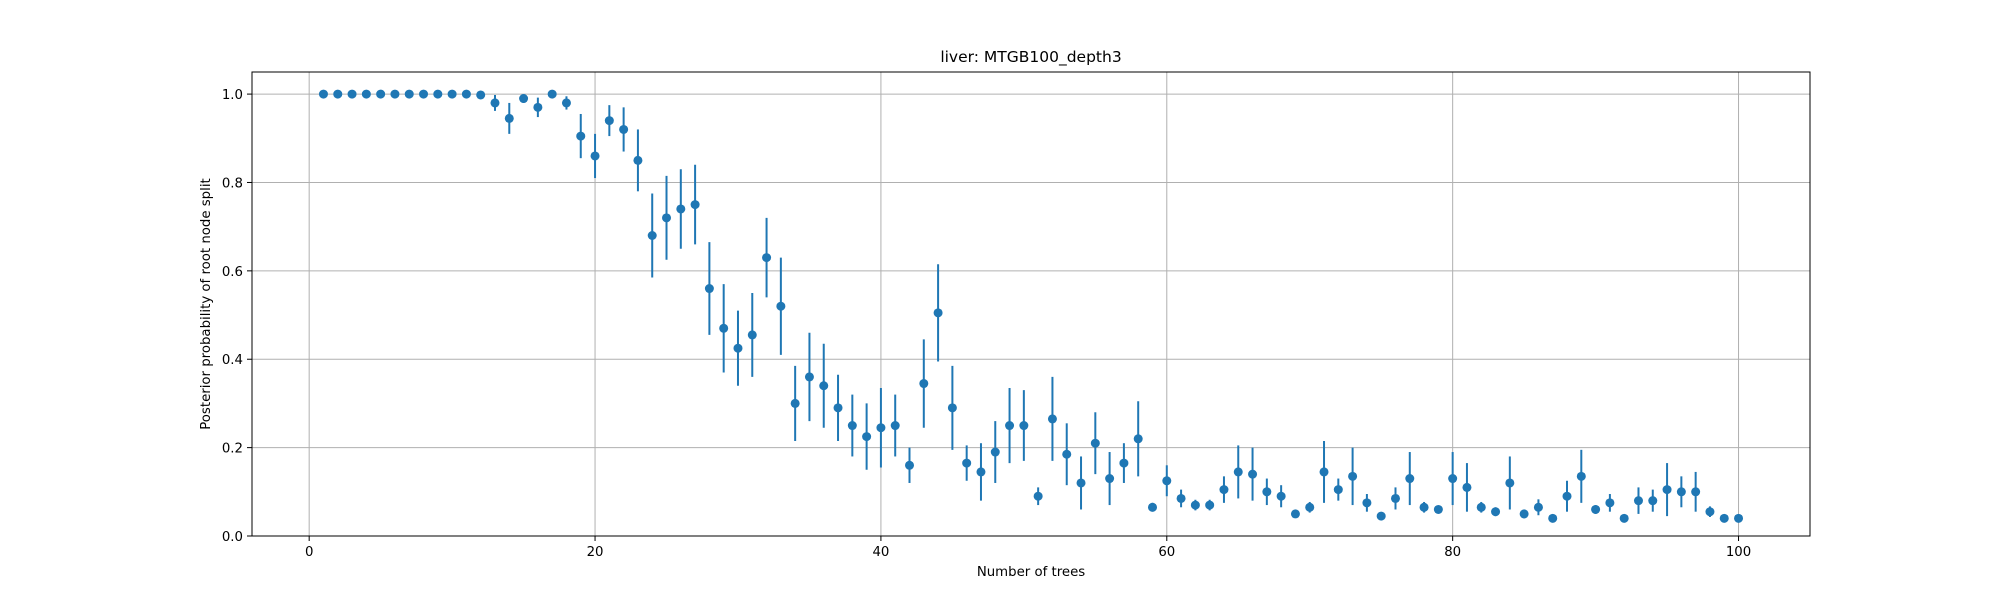  Describe the element at coordinates (880, 552) in the screenshot. I see `x-tick-label: 40` at that location.